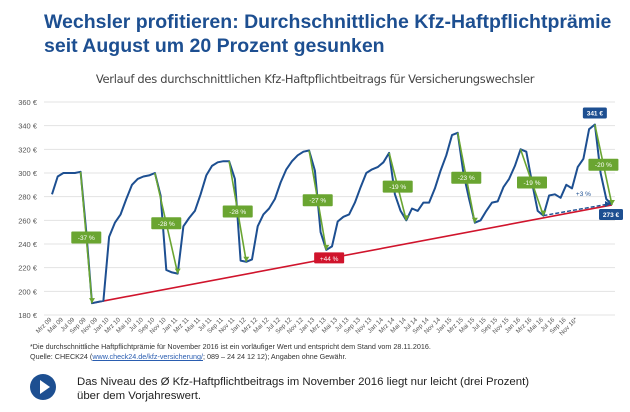  I want to click on source-link: www.check24.de/kfz-versicherung/, so click(147, 356).